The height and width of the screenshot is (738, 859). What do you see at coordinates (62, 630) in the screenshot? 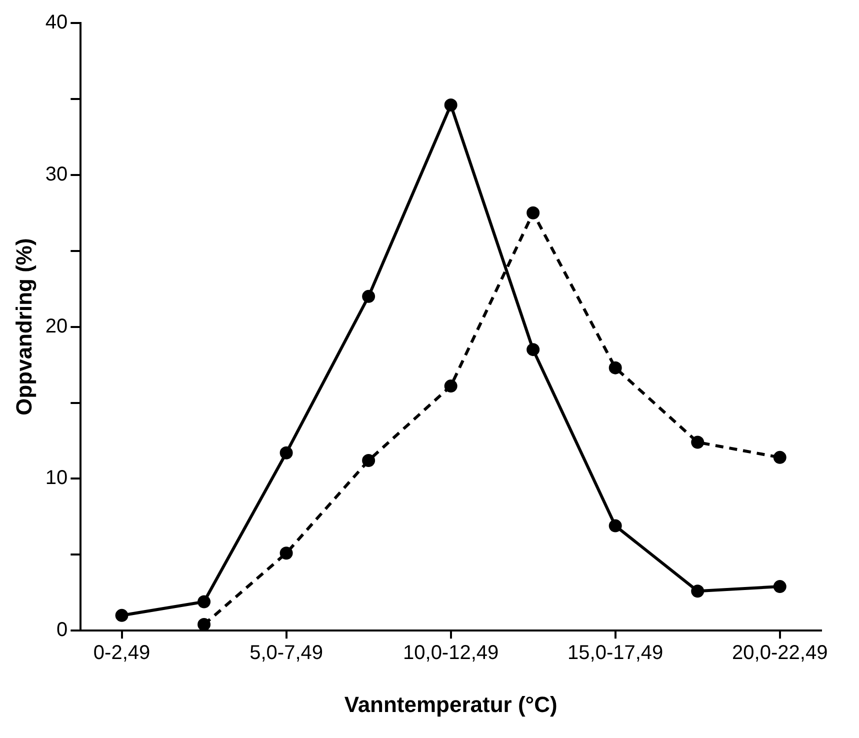
I see `y-tick-label: 0` at bounding box center [62, 630].